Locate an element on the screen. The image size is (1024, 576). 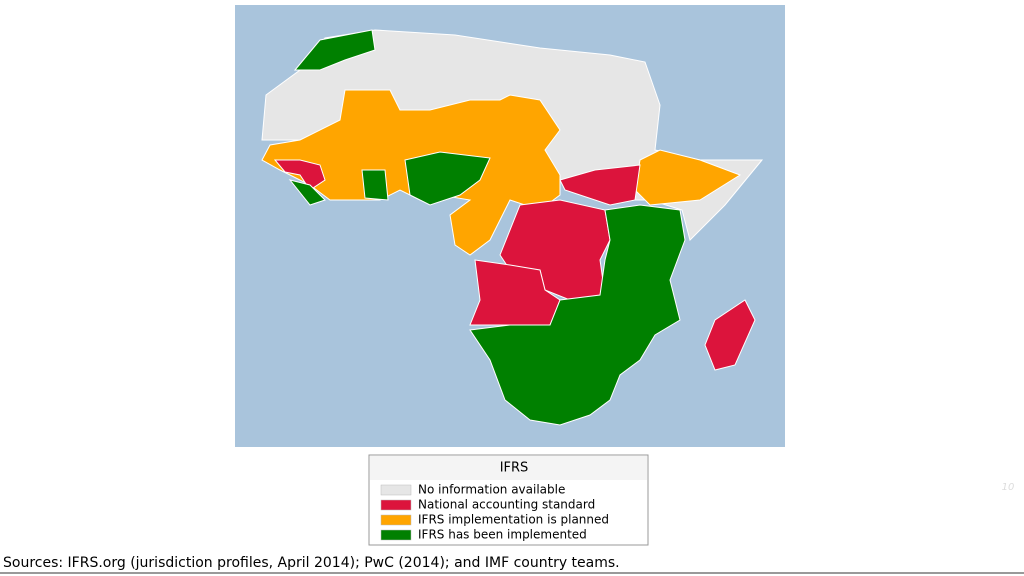
morocco is located at coordinates (334, 50).